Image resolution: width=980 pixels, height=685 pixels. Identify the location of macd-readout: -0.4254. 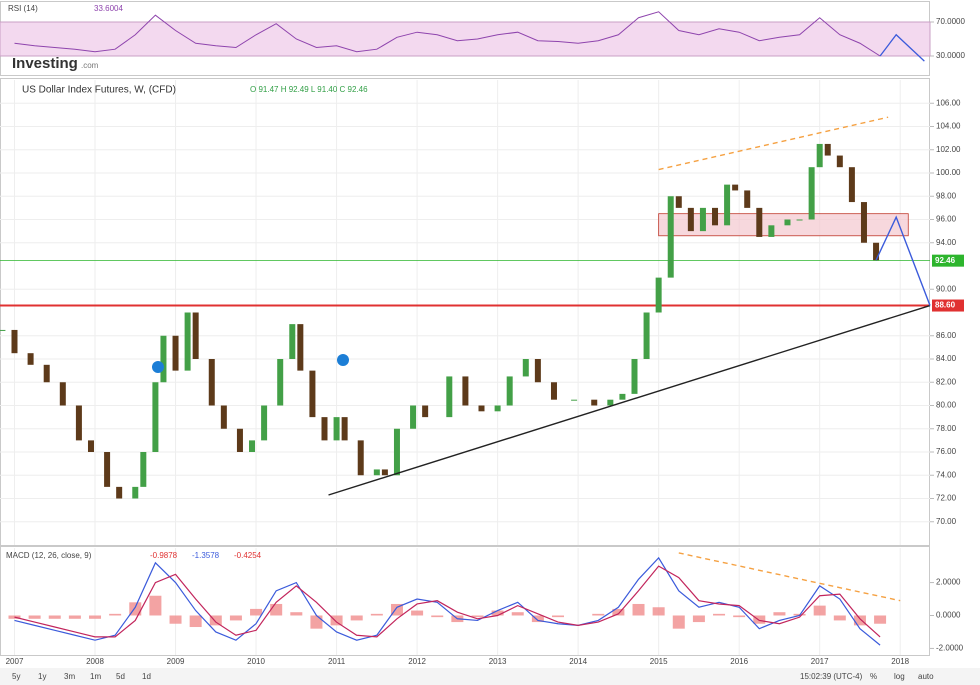
(248, 555).